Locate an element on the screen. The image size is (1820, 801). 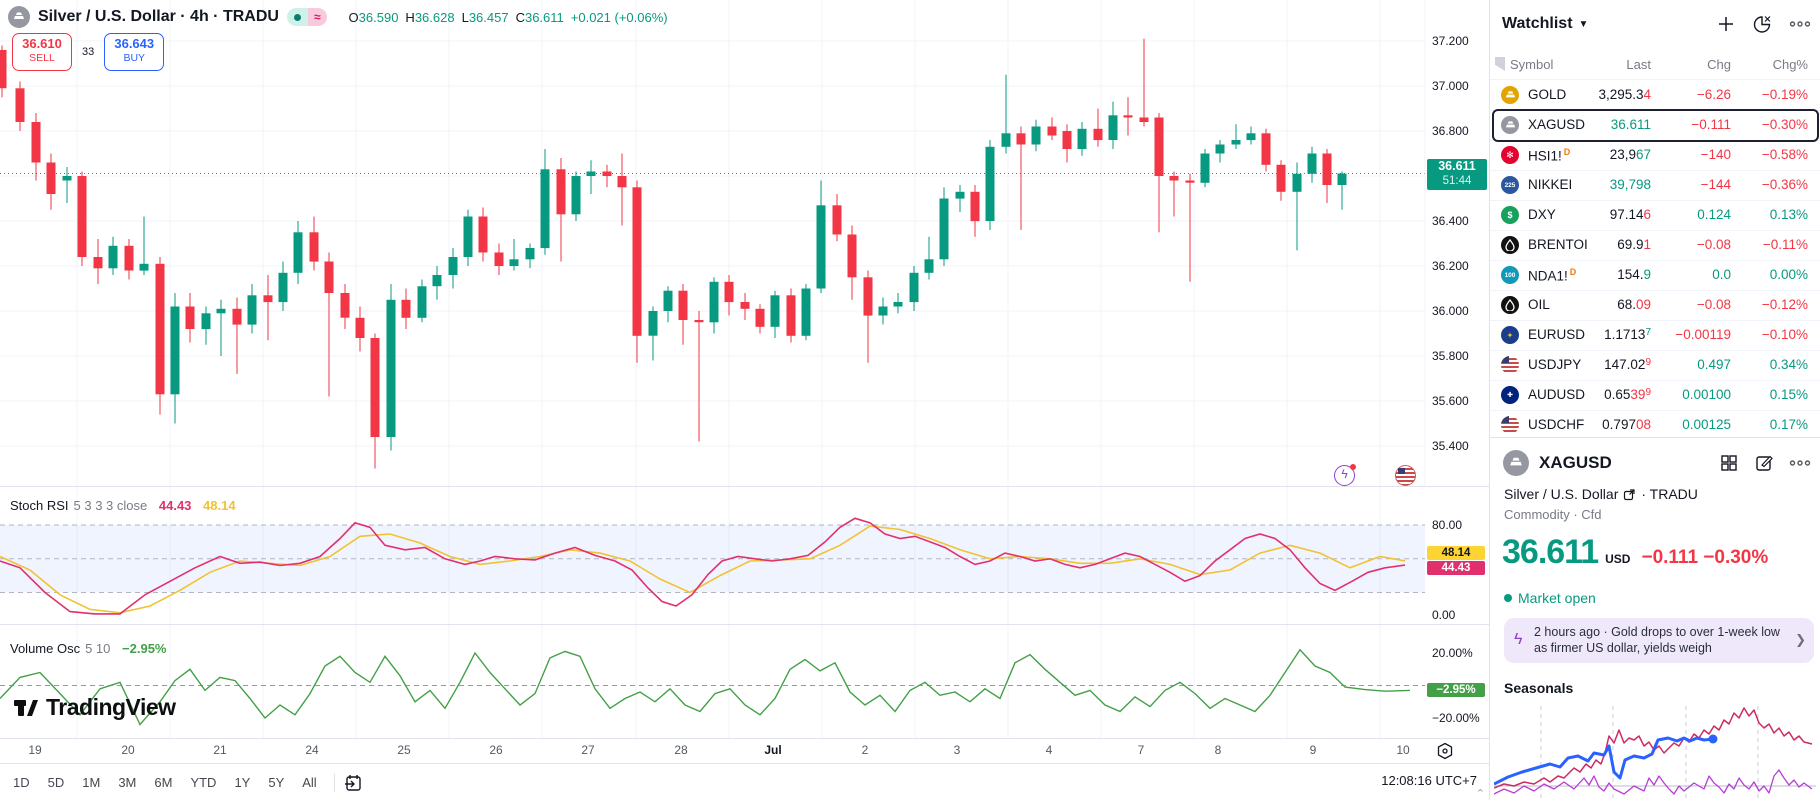
compose-note-icon is located at coordinates (1764, 463).